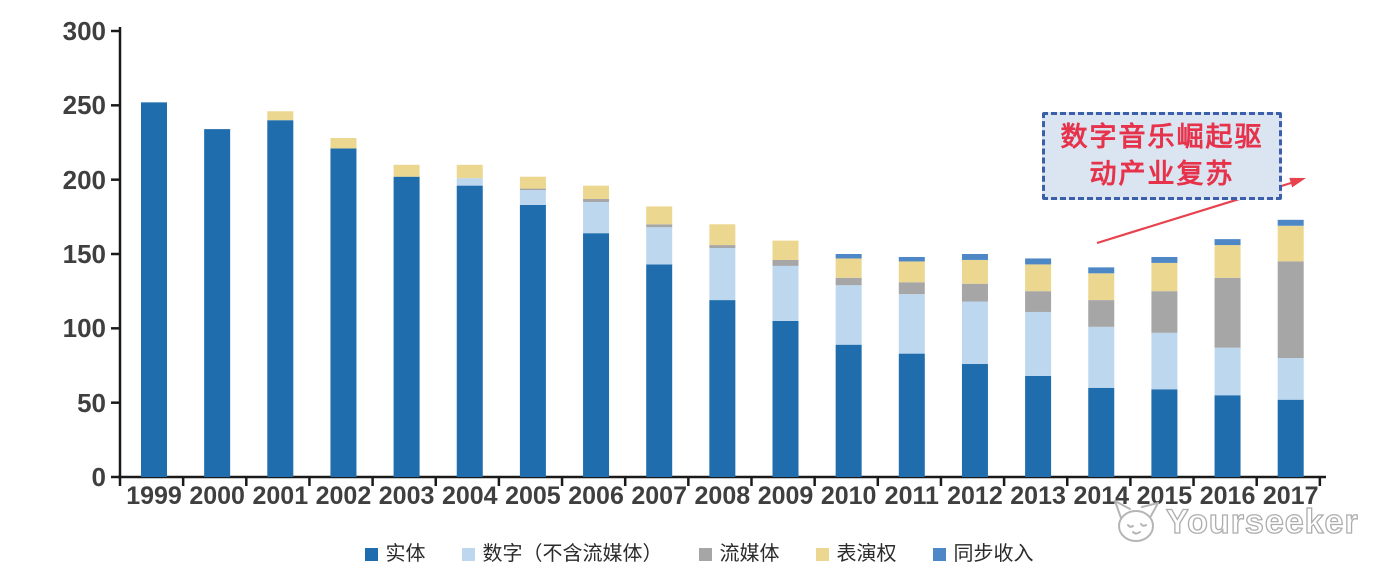  What do you see at coordinates (572, 554) in the screenshot?
I see `legend-label: 数字（不含流媒体）` at bounding box center [572, 554].